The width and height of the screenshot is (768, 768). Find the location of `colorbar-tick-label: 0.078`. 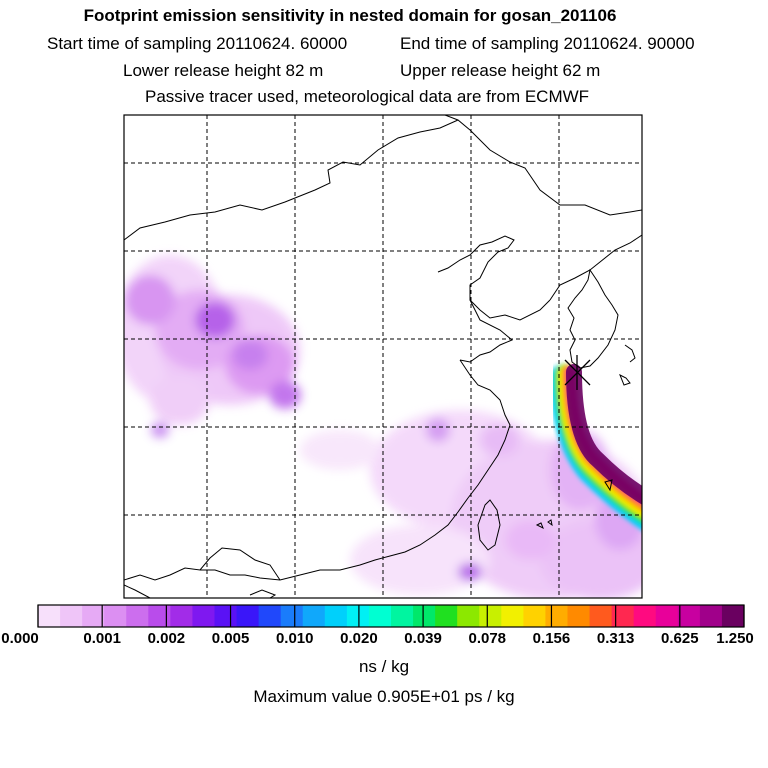

colorbar-tick-label: 0.078 is located at coordinates (487, 638).